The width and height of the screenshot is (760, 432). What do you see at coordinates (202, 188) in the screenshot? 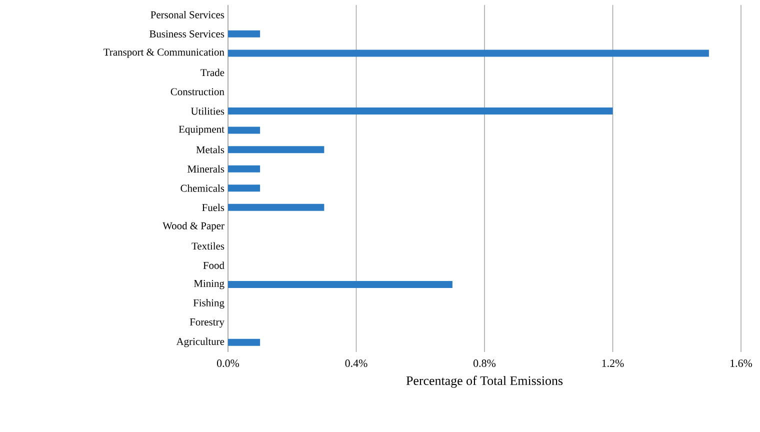
I see `y-tick-label: Chemicals` at bounding box center [202, 188].